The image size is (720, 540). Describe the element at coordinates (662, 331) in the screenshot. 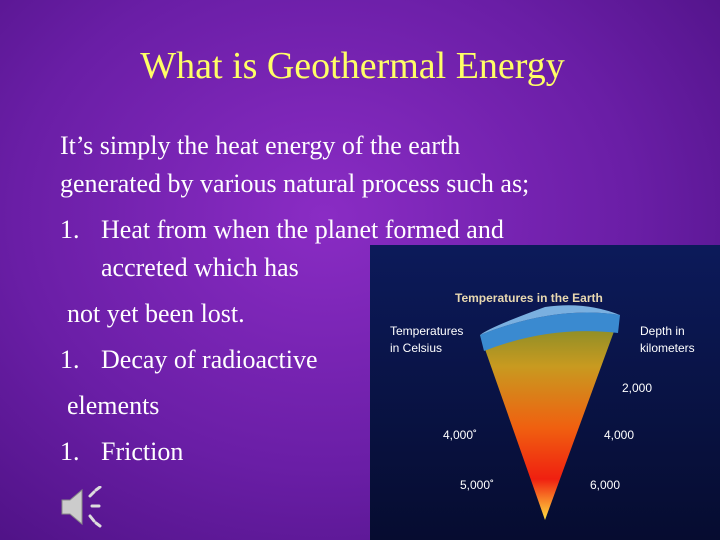

I see `figure-label: Depth in` at that location.